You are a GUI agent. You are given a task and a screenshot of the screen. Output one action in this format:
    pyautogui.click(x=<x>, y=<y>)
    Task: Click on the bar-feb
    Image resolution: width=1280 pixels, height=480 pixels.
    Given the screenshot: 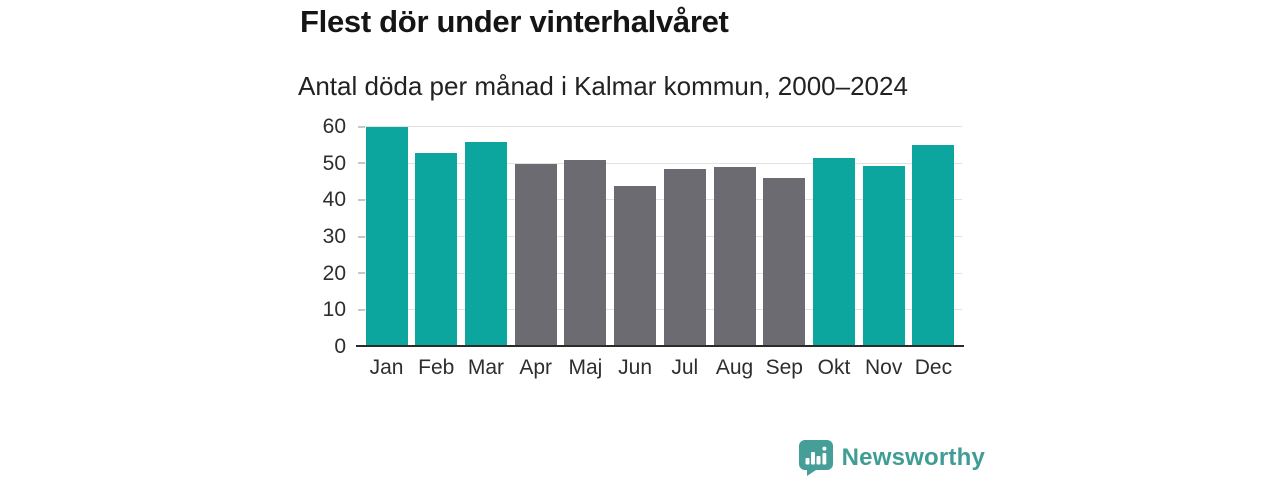 What is the action you would take?
    pyautogui.click(x=436, y=249)
    